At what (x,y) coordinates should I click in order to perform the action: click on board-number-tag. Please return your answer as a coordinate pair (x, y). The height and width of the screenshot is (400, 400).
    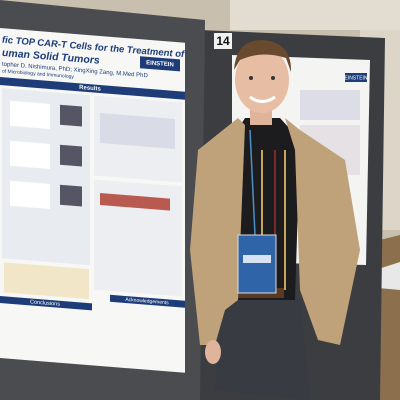
    Looking at the image, I should click on (223, 41).